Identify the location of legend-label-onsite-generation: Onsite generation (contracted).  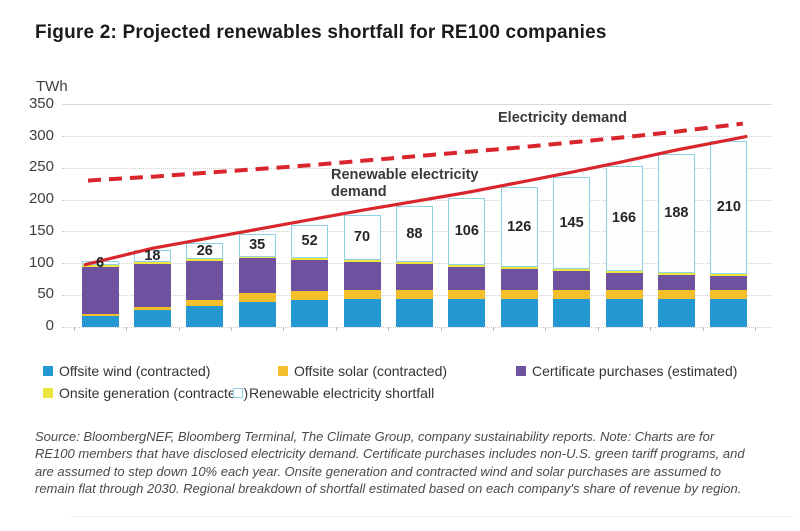
(154, 393).